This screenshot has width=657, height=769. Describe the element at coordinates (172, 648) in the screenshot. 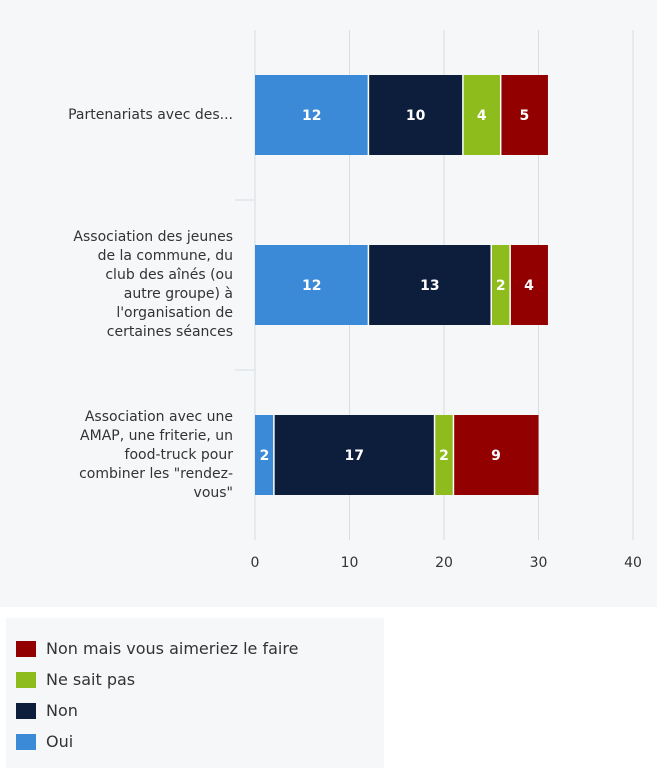

I see `legend-label: Non mais vous aimeriez le faire` at that location.